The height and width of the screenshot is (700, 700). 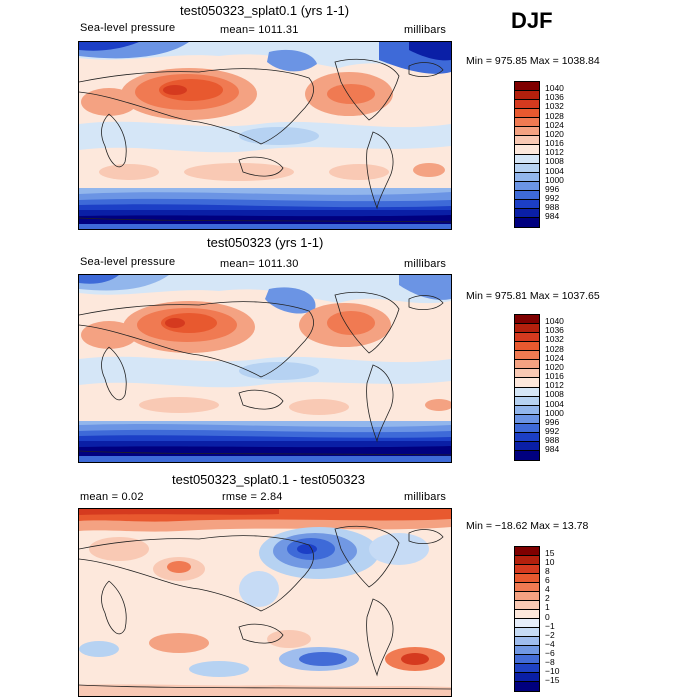 What do you see at coordinates (547, 607) in the screenshot?
I see `panel-3-cbar-label: 1` at bounding box center [547, 607].